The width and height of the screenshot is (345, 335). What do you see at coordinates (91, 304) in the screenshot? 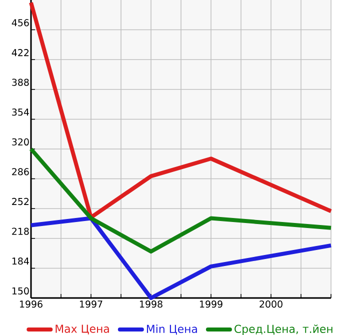
I see `x-tick-label: 1997` at bounding box center [91, 304].